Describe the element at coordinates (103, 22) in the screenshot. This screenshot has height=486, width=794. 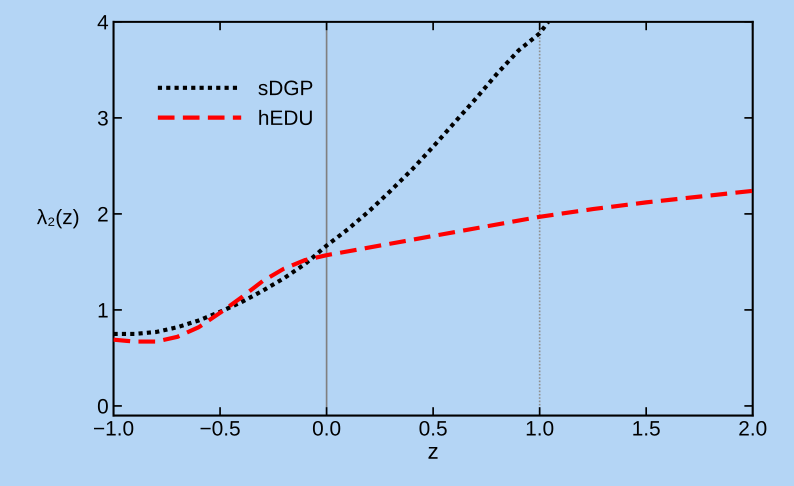
I see `y-tick-label: 4` at that location.